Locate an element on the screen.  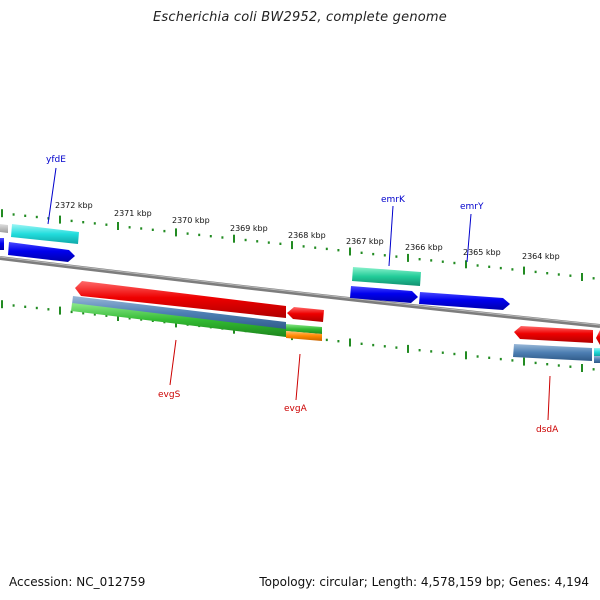
tick-label-2371: 2371 kbp is located at coordinates (133, 213).